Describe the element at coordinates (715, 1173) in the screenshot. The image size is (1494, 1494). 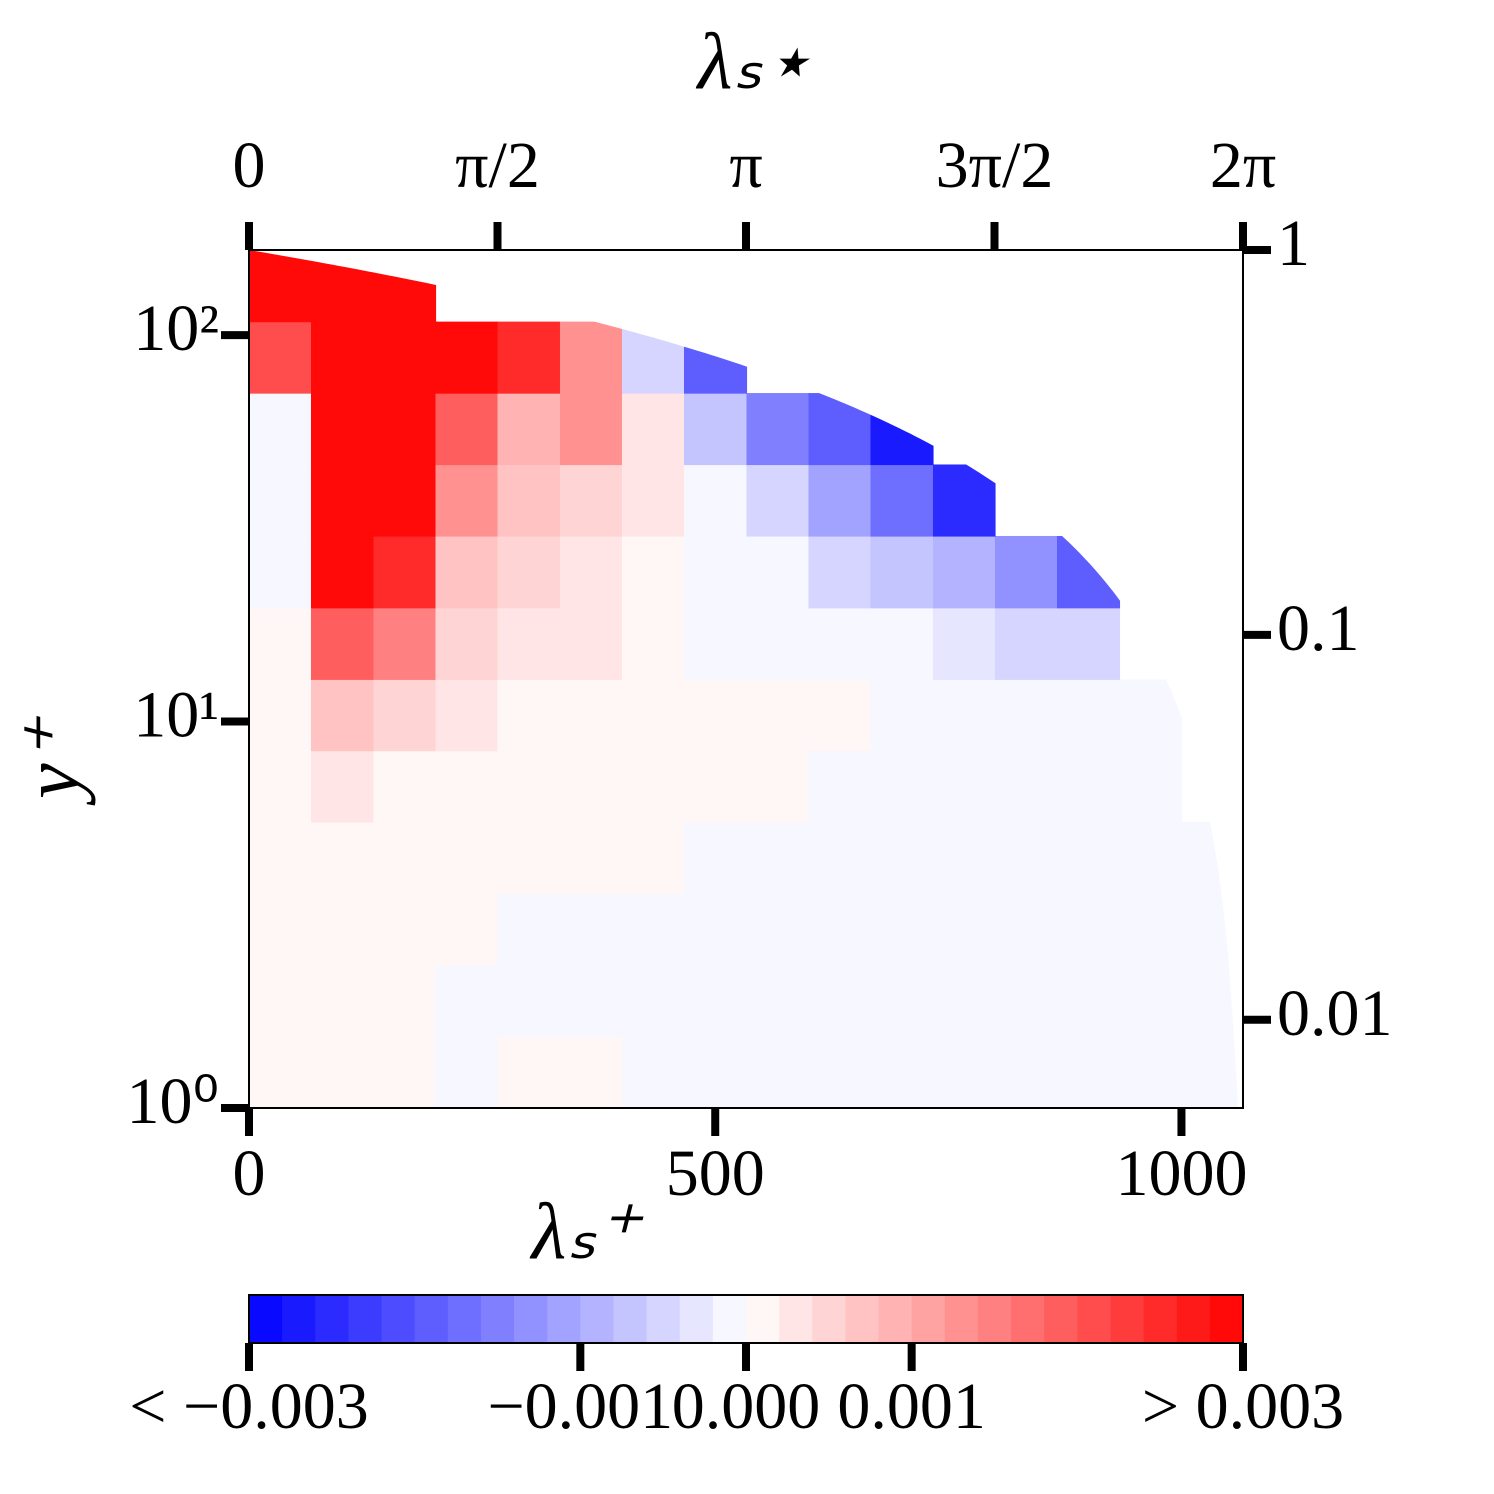
I see `x-tick-label: 500` at that location.